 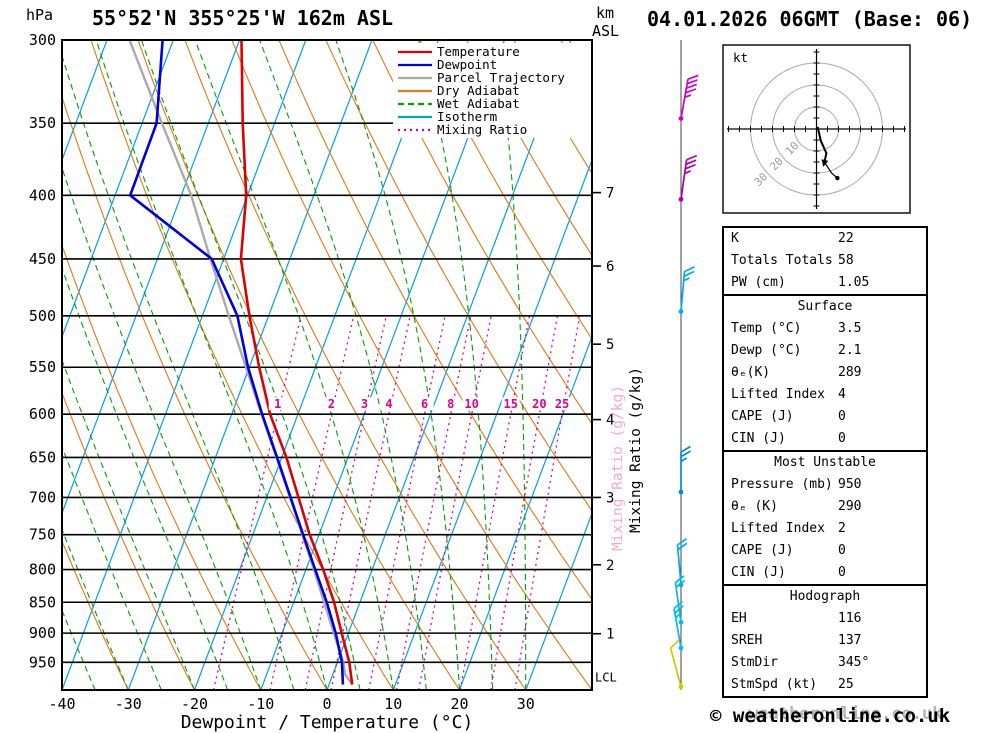 I want to click on table-row: EH 116, so click(x=825, y=619).